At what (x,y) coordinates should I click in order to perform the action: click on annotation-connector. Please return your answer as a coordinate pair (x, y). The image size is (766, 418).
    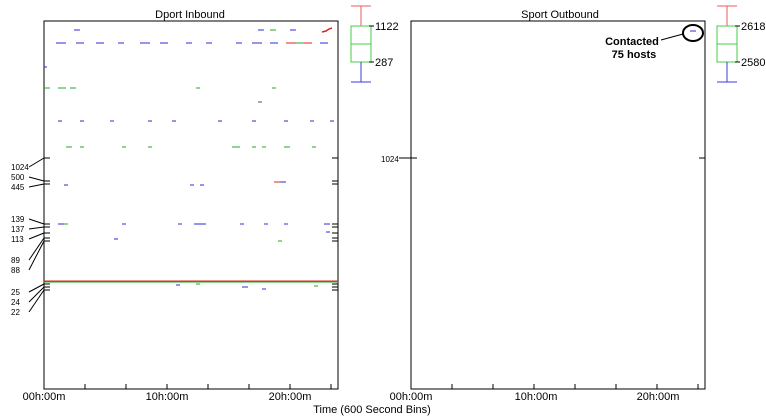
    Looking at the image, I should click on (672, 37).